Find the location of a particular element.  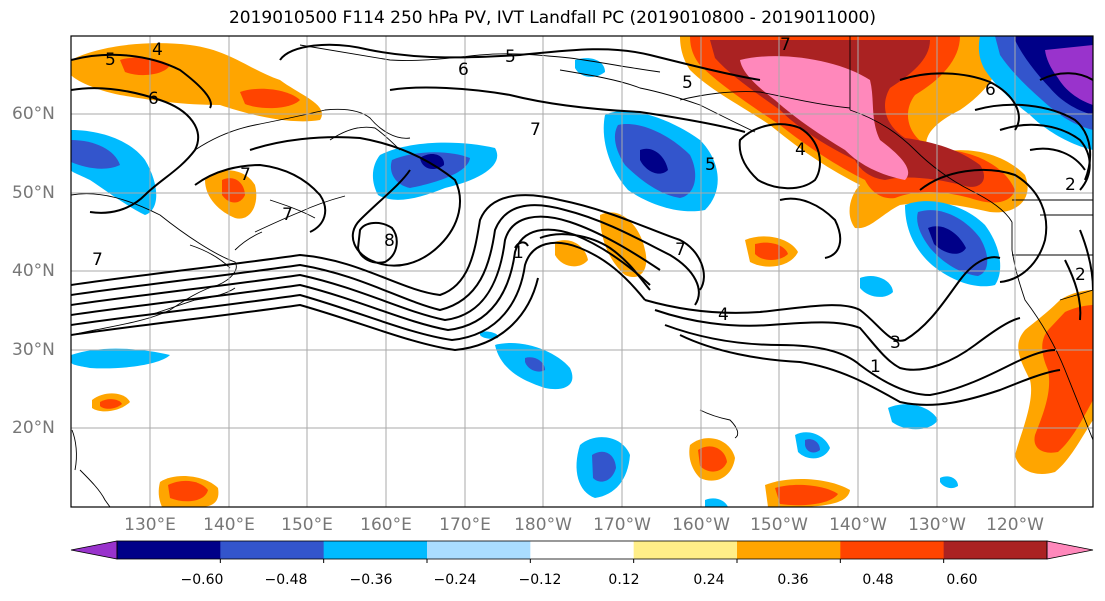

colorbar-extend-right is located at coordinates (1070, 550).